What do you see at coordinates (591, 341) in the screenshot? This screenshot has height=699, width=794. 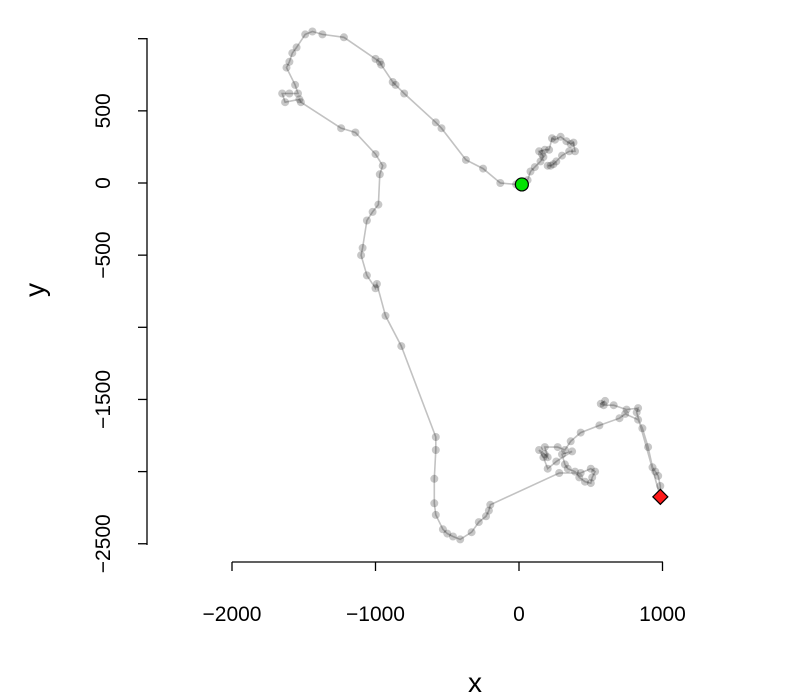 I see `endpoint-markers` at bounding box center [591, 341].